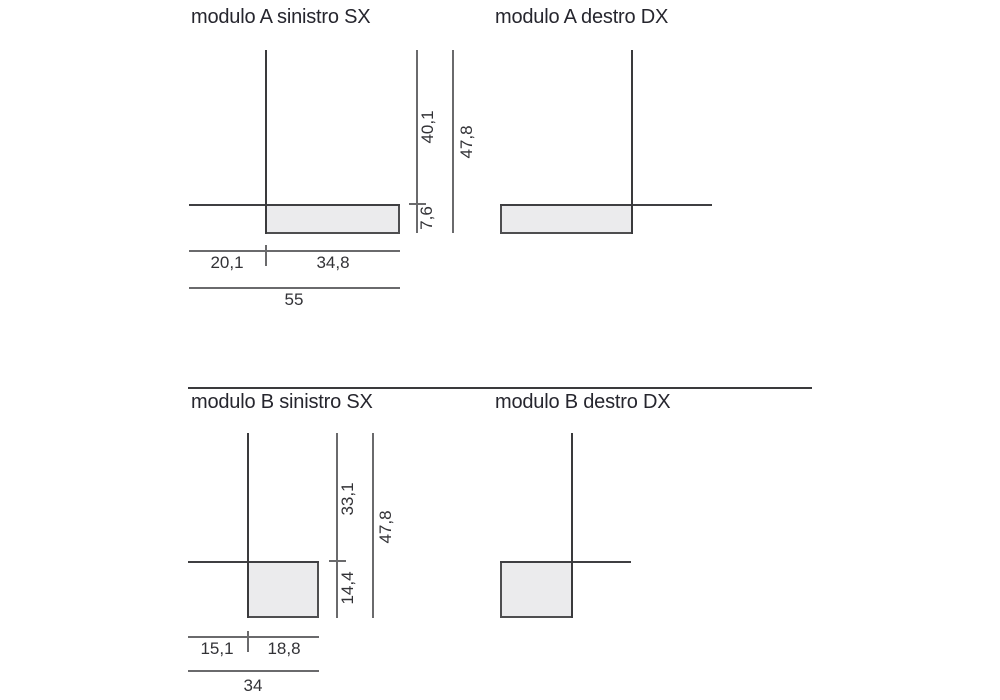 The image size is (1000, 700). I want to click on dimension-label-upright-height: 33,1, so click(347, 499).